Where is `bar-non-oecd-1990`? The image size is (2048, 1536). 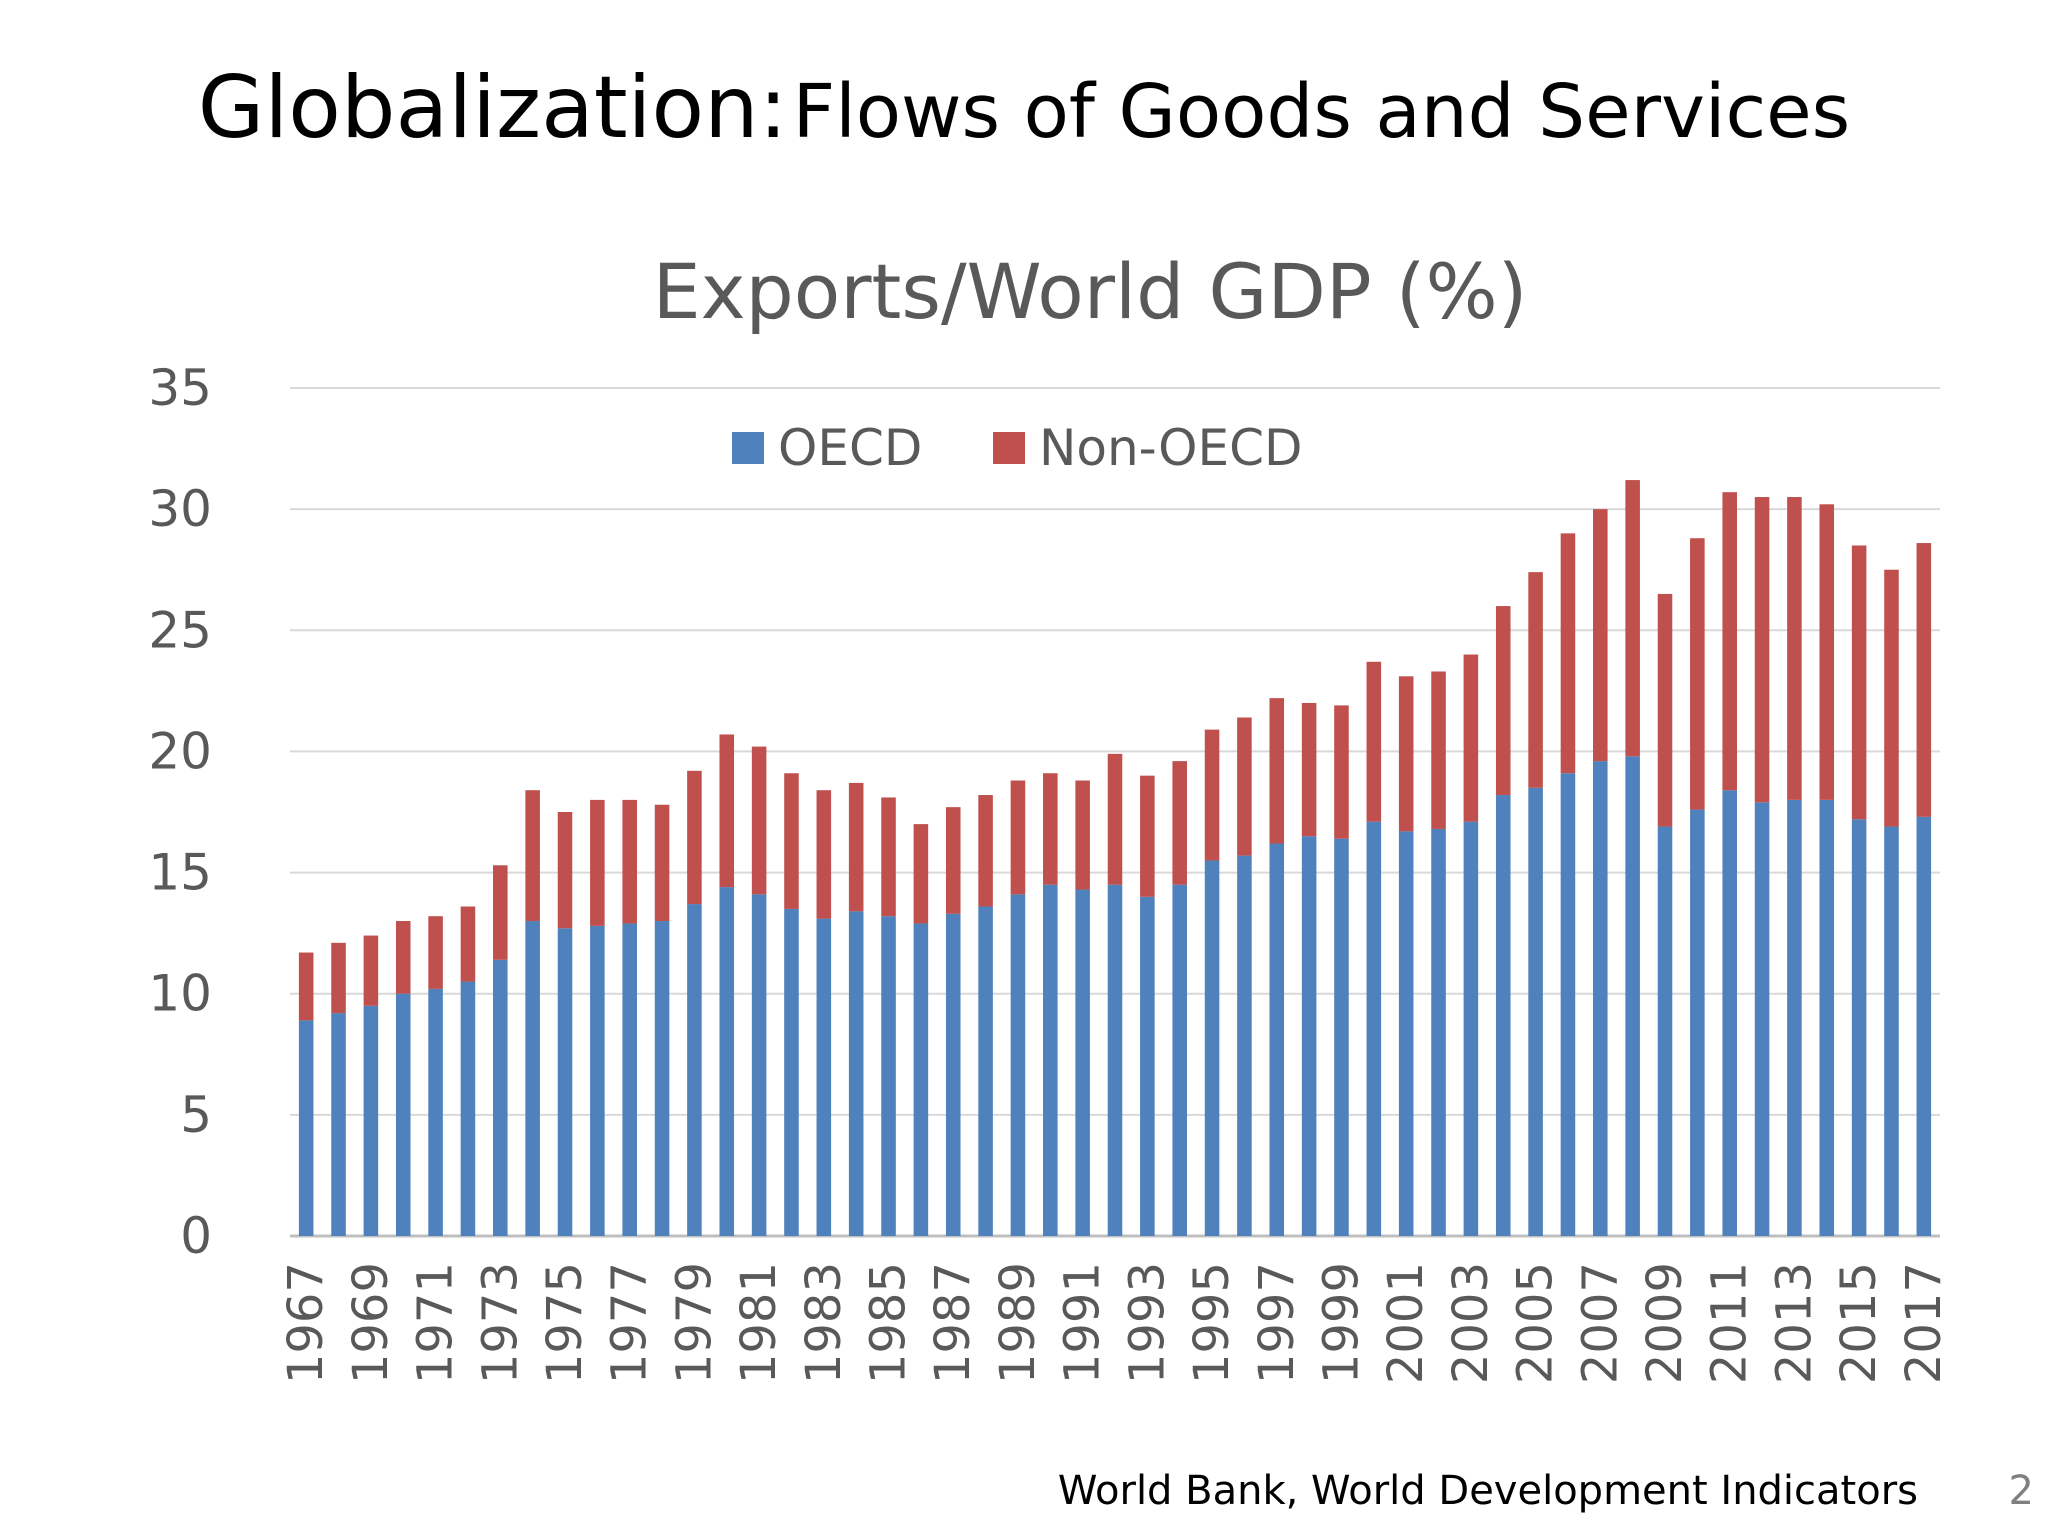
bar-non-oecd-1990 is located at coordinates (1050, 829).